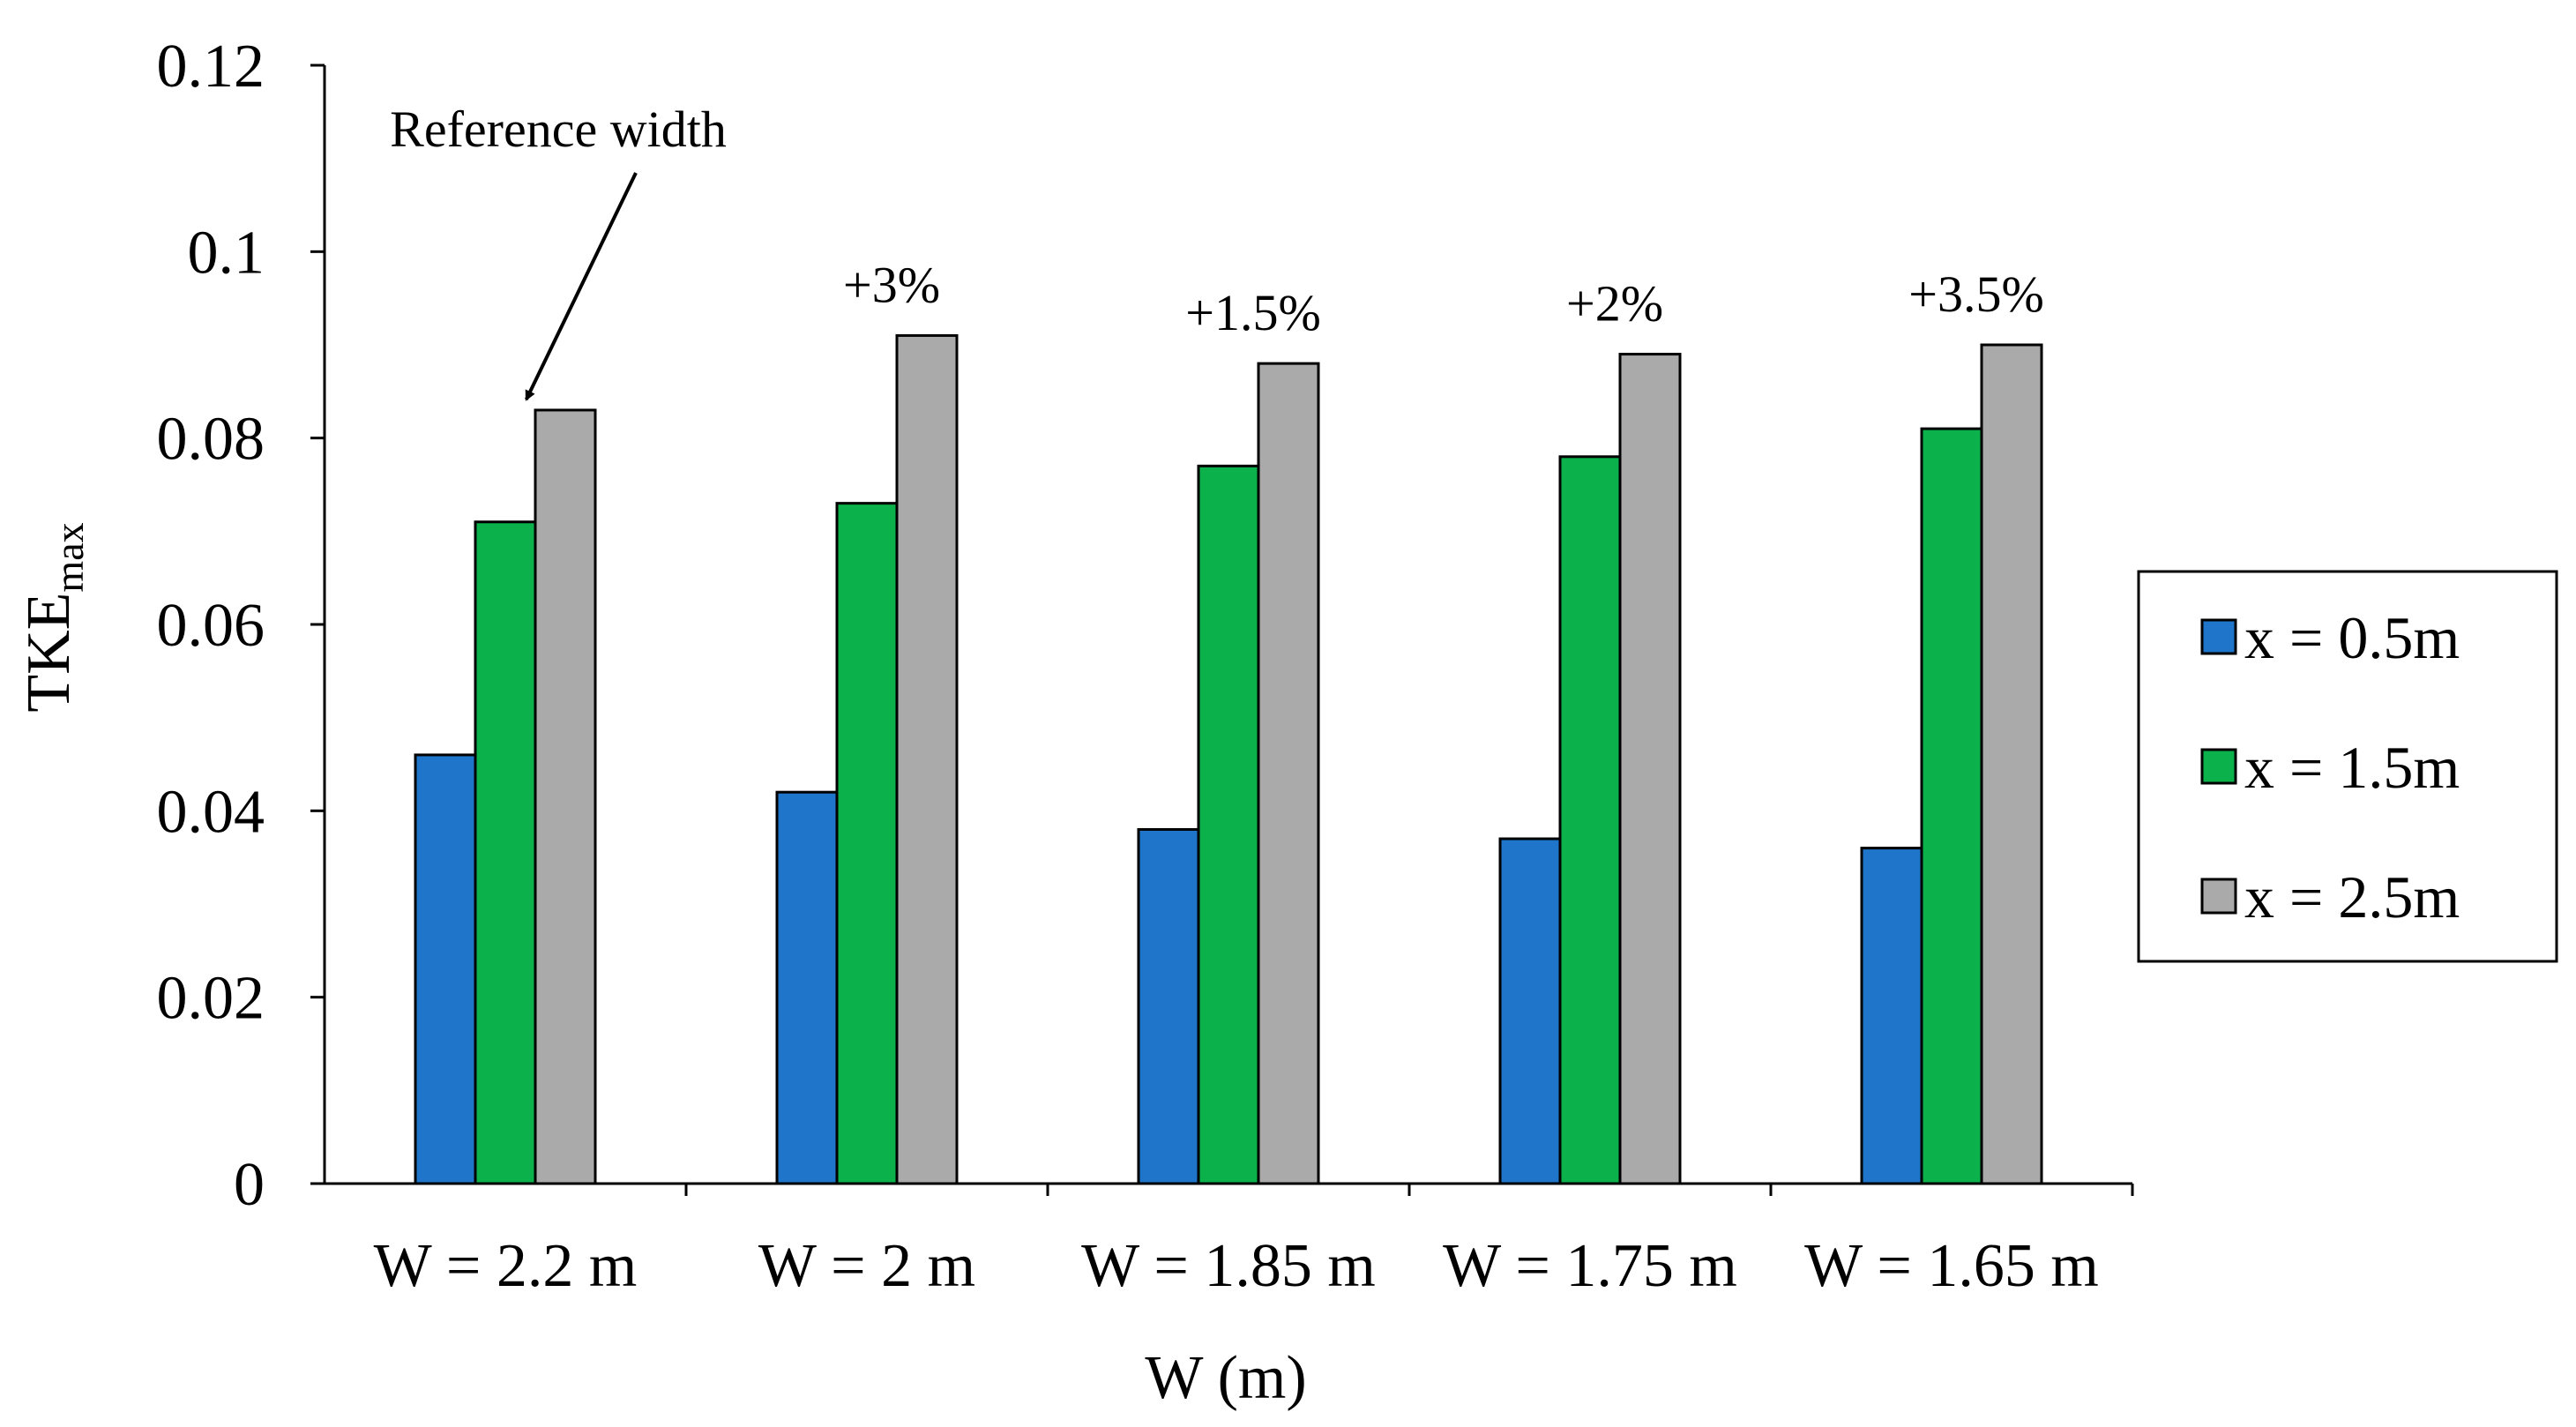  Describe the element at coordinates (581, 286) in the screenshot. I see `reference-arrow` at that location.